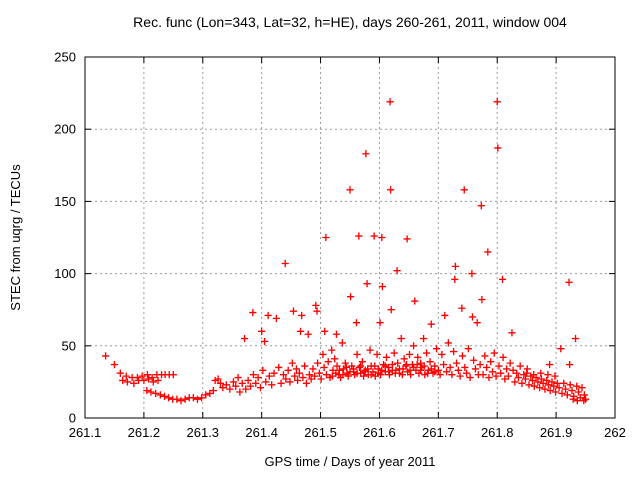  What do you see at coordinates (615, 432) in the screenshot?
I see `x-tick-label: 262` at bounding box center [615, 432].